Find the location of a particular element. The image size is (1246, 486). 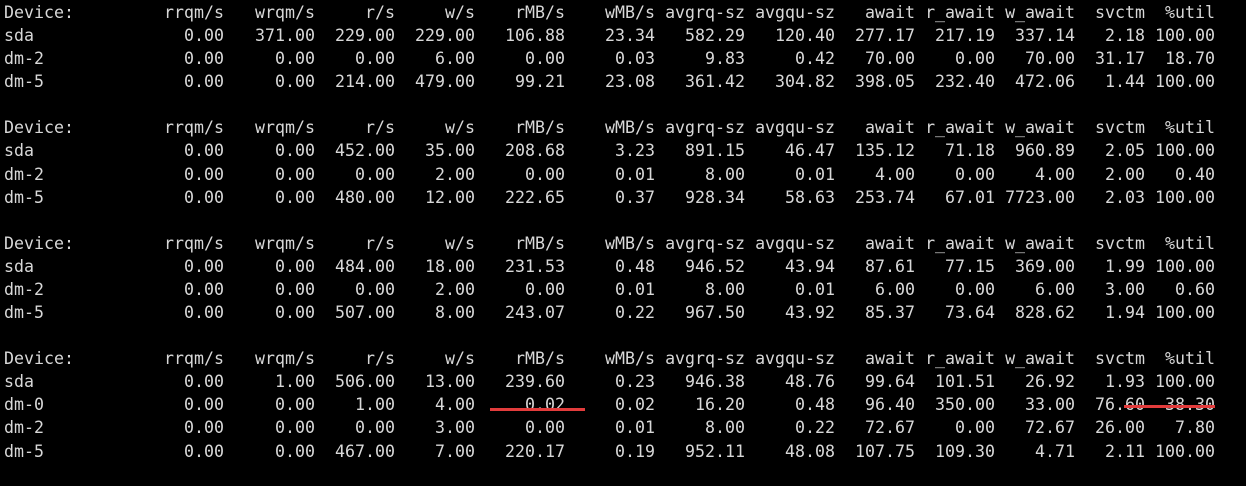

metric-value: 479.00 is located at coordinates (445, 82).